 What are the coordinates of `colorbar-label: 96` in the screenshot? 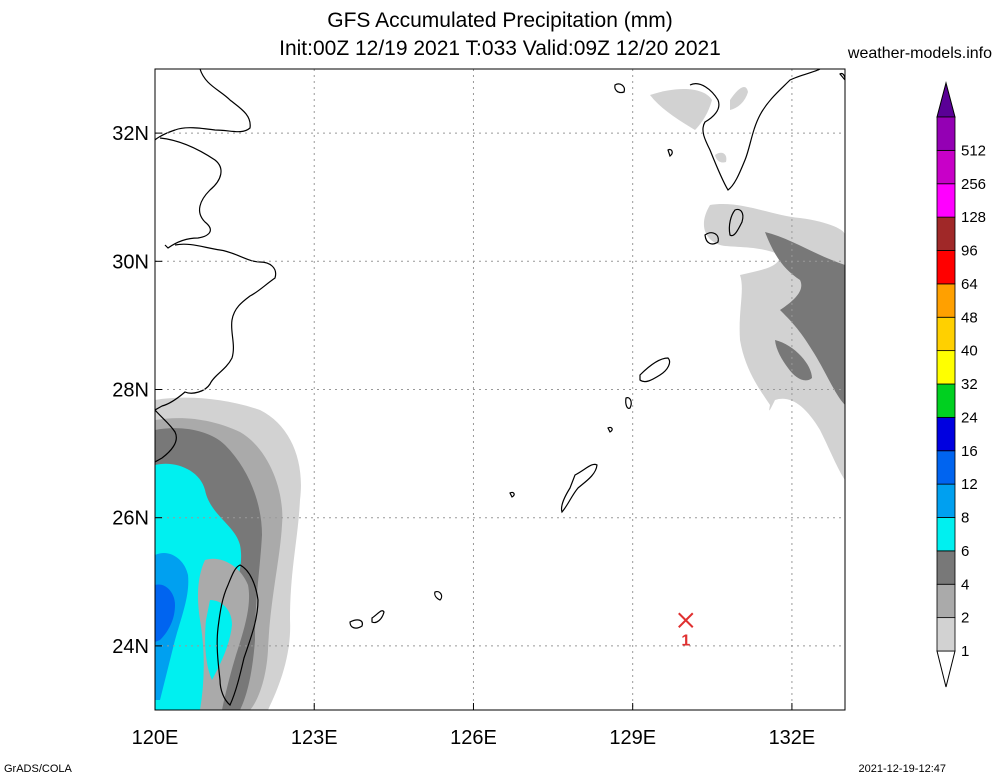 It's located at (969, 251).